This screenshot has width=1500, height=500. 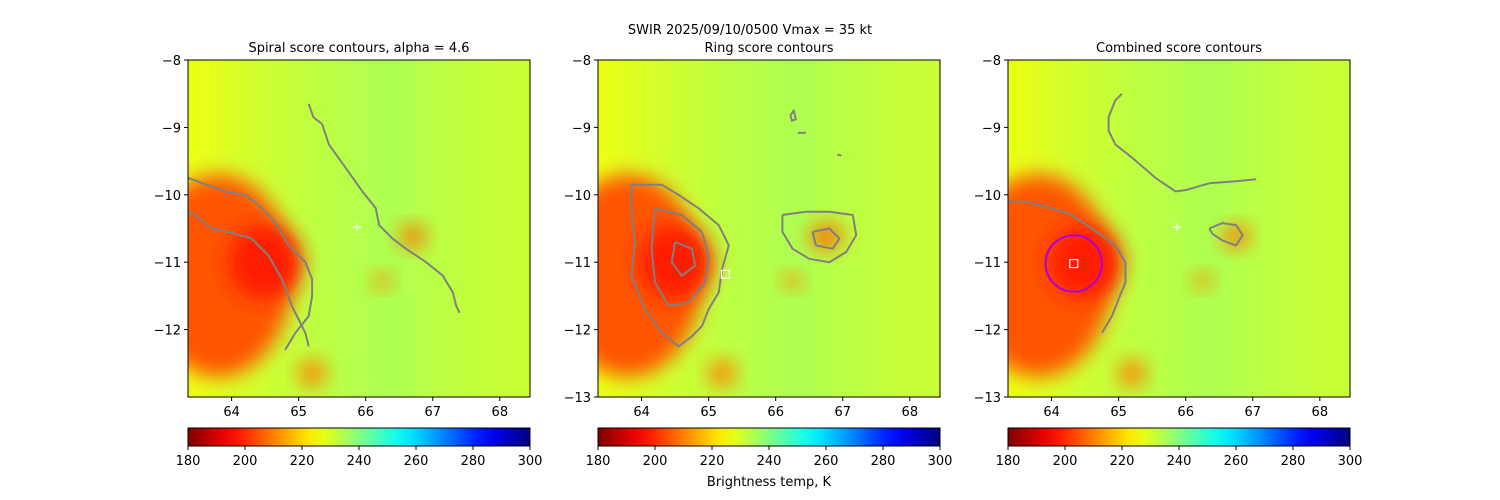 I want to click on panel-title: Ring score contours, so click(x=768, y=48).